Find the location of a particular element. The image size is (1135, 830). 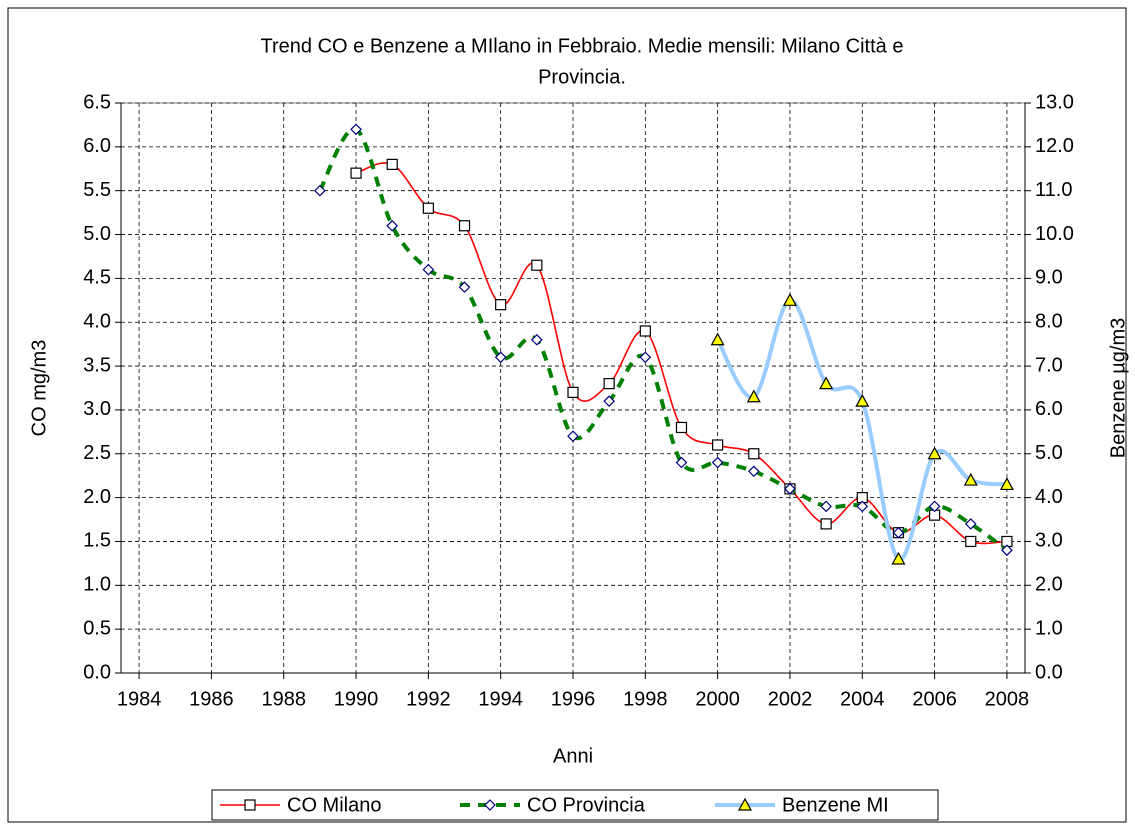

y2-tick-label: 1.0 is located at coordinates (1049, 628).